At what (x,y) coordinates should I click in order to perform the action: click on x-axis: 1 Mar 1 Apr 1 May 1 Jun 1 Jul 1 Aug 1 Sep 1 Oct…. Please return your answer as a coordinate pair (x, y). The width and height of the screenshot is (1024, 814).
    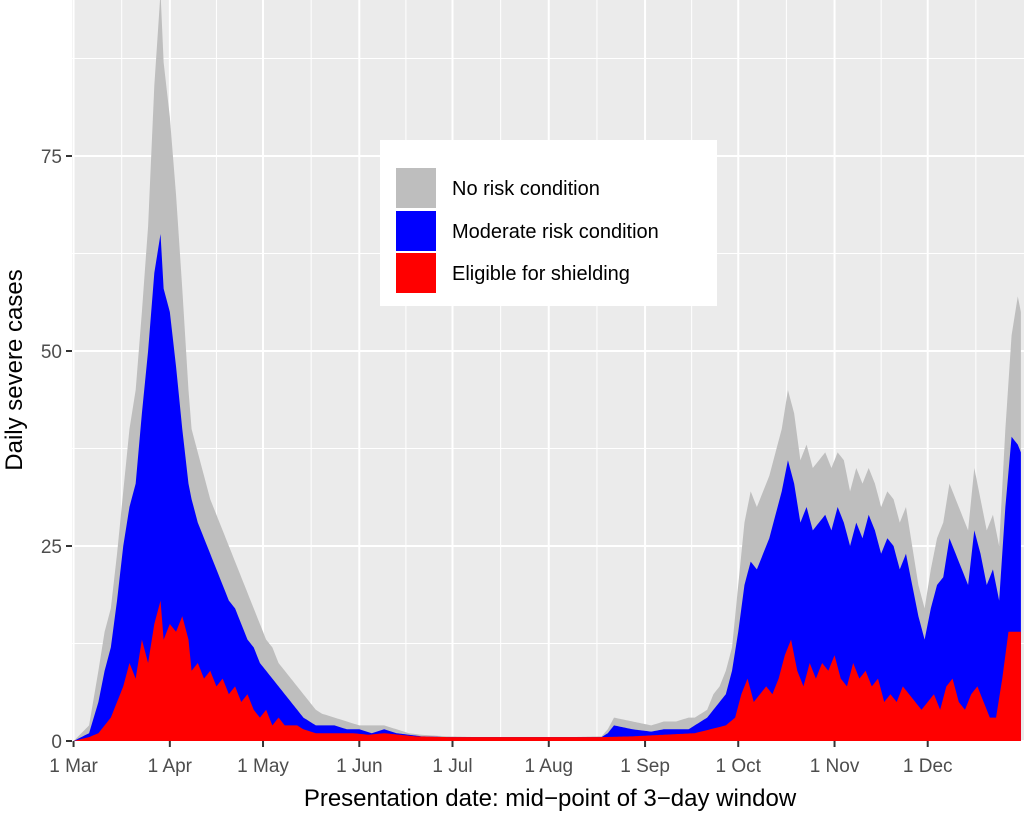
    Looking at the image, I should click on (501, 759).